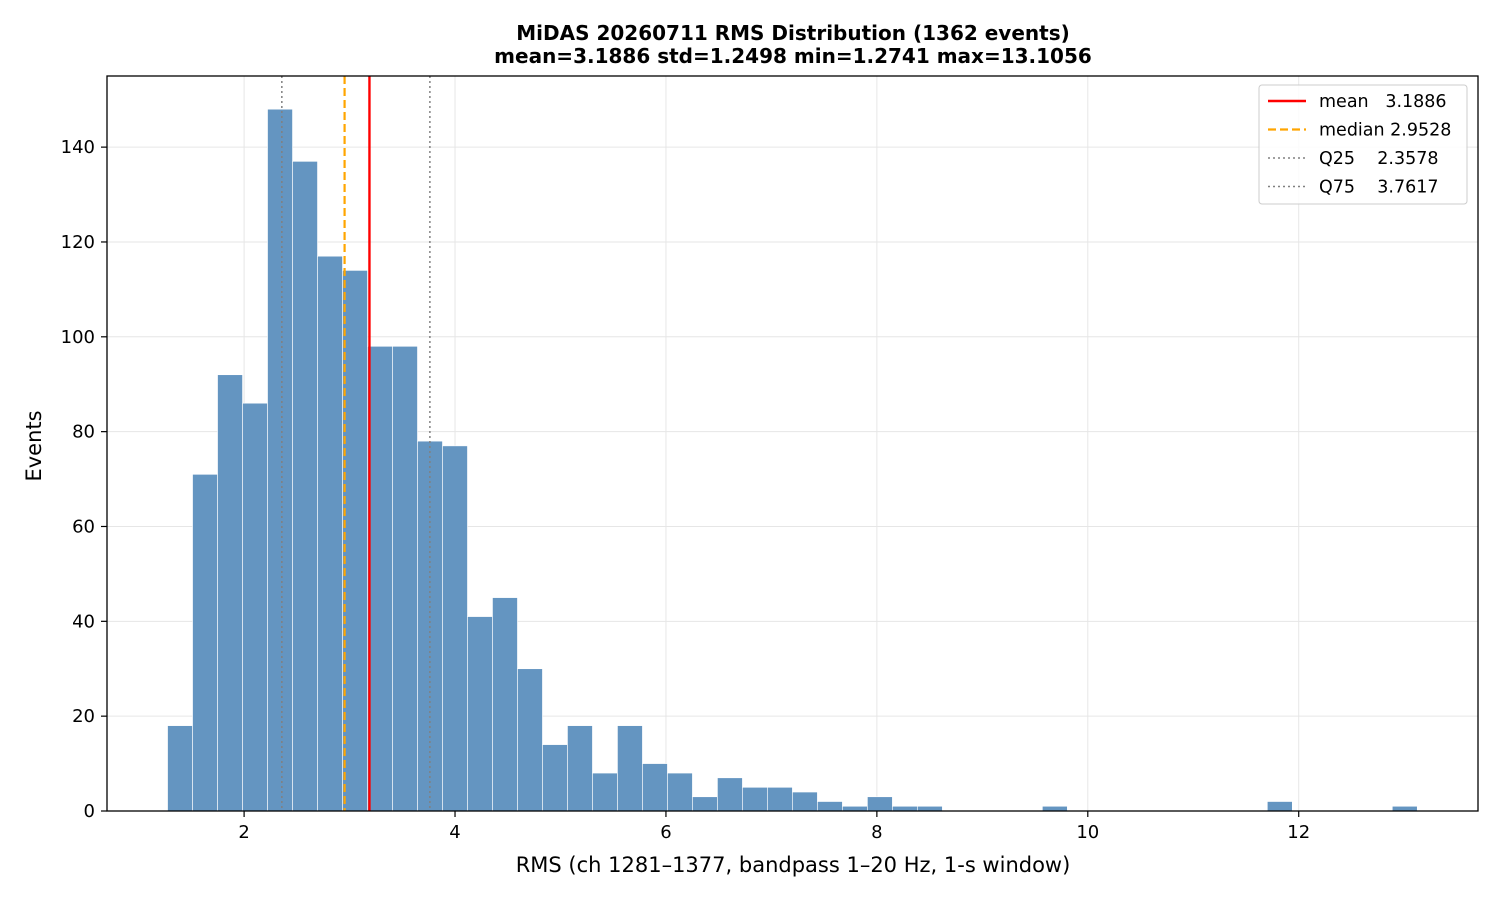 The image size is (1500, 900). I want to click on legend-label: median 2.9528, so click(1385, 131).